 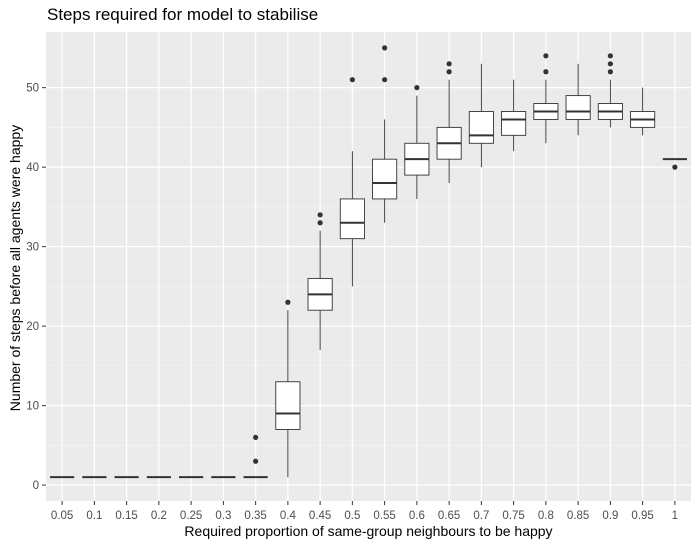 I want to click on y-tick-label: 0, so click(x=36, y=486).